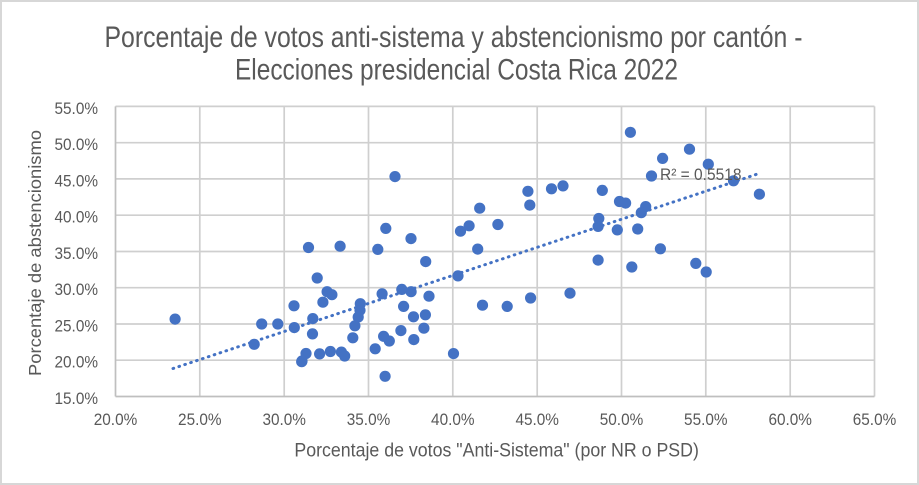  What do you see at coordinates (790, 420) in the screenshot?
I see `svg-text: 60.0%` at bounding box center [790, 420].